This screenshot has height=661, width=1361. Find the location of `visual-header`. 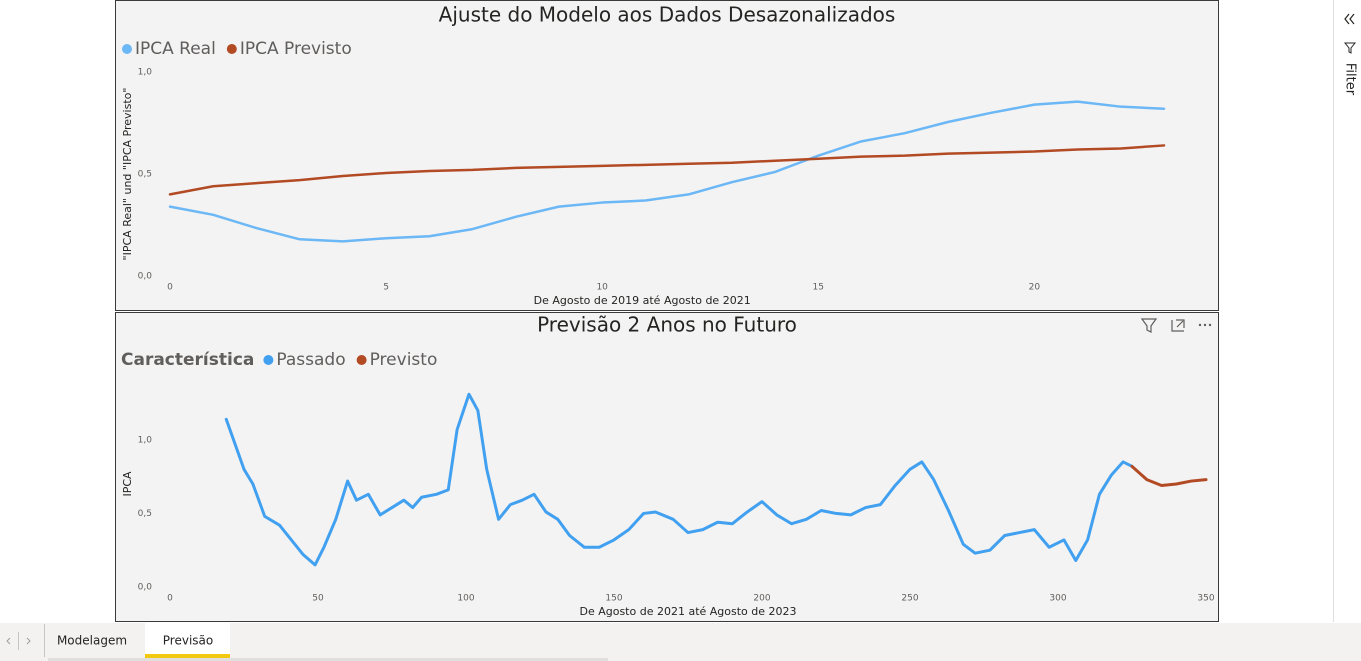

visual-header is located at coordinates (1176, 325).